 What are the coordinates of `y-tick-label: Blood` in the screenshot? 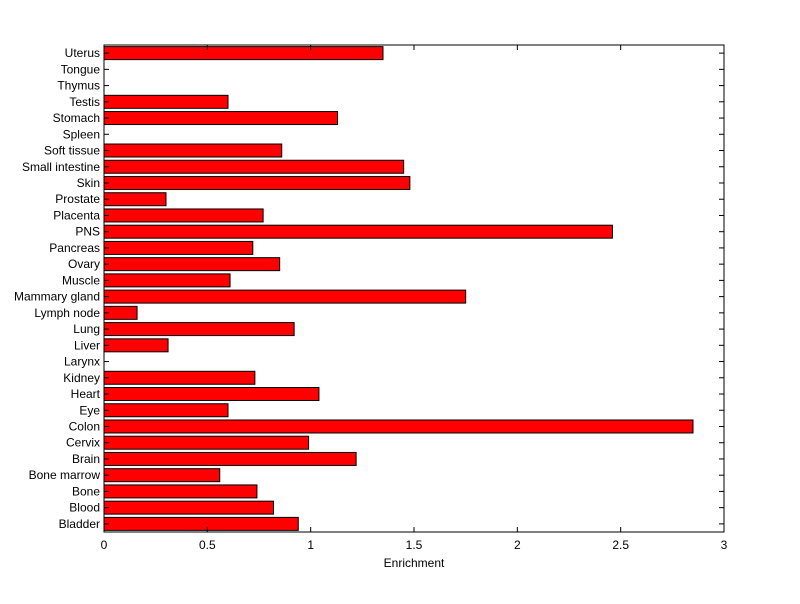 It's located at (84, 508).